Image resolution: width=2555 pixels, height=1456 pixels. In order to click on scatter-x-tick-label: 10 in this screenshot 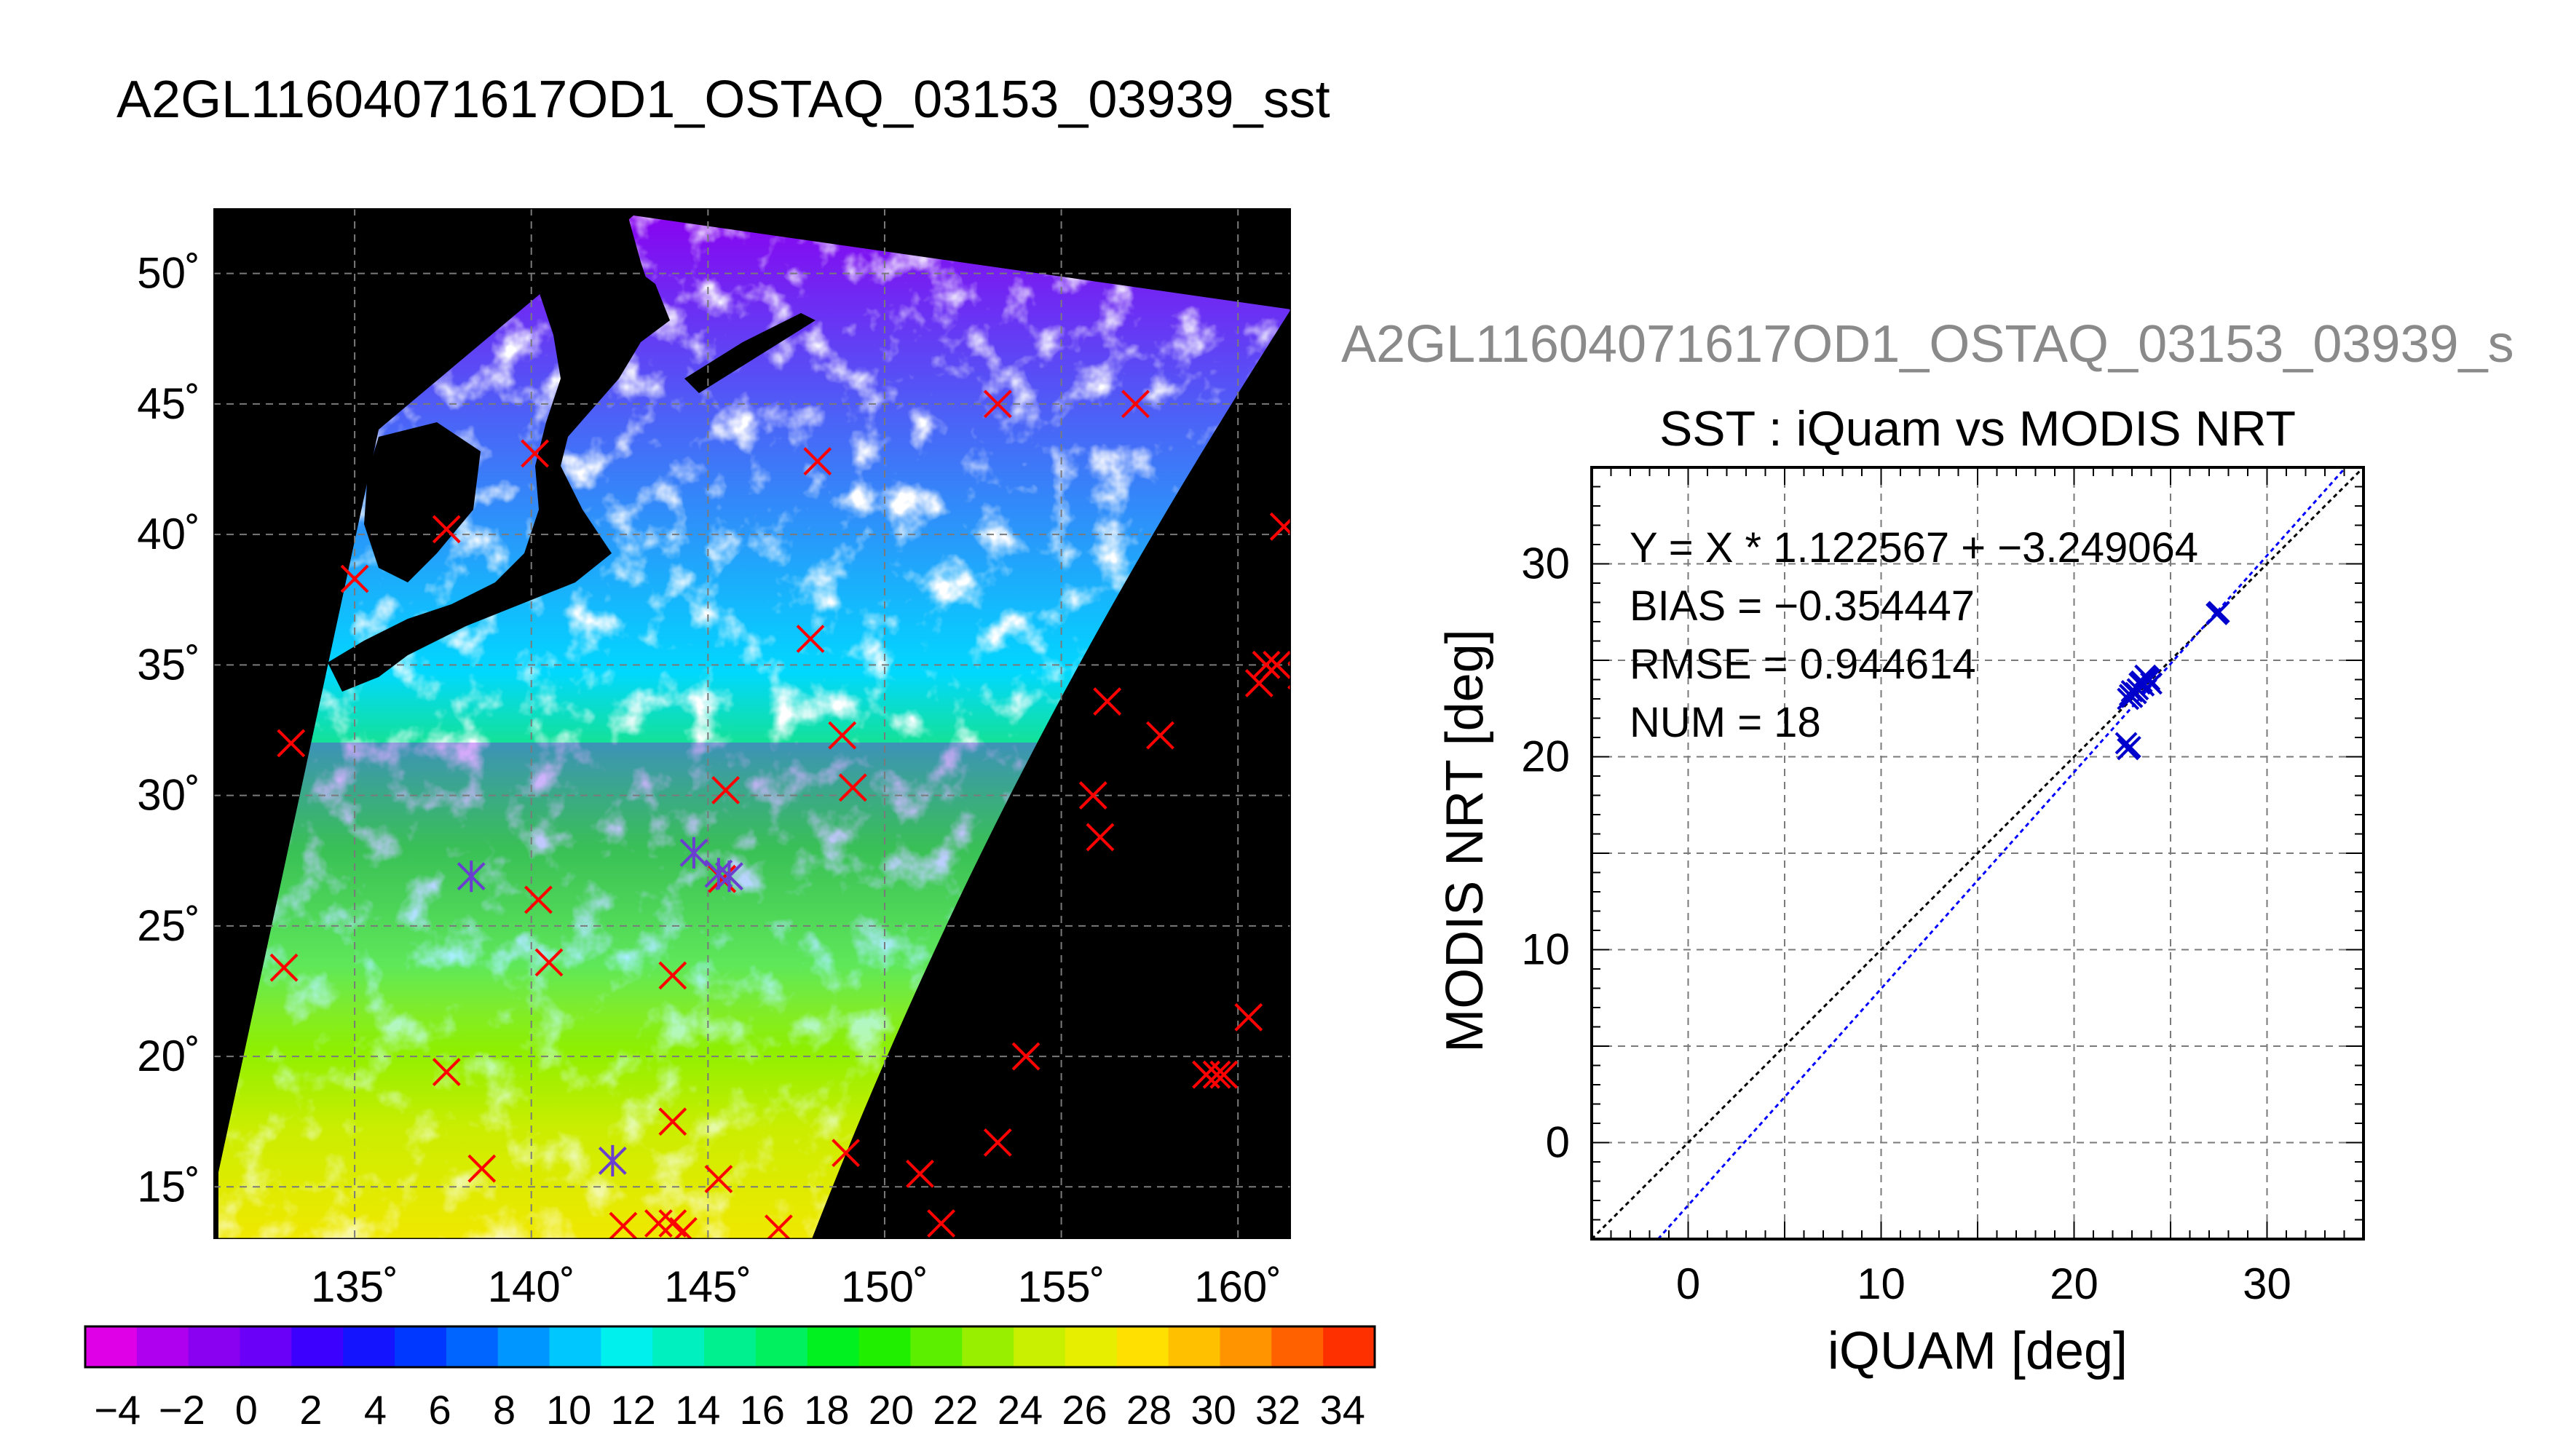, I will do `click(1881, 1283)`.